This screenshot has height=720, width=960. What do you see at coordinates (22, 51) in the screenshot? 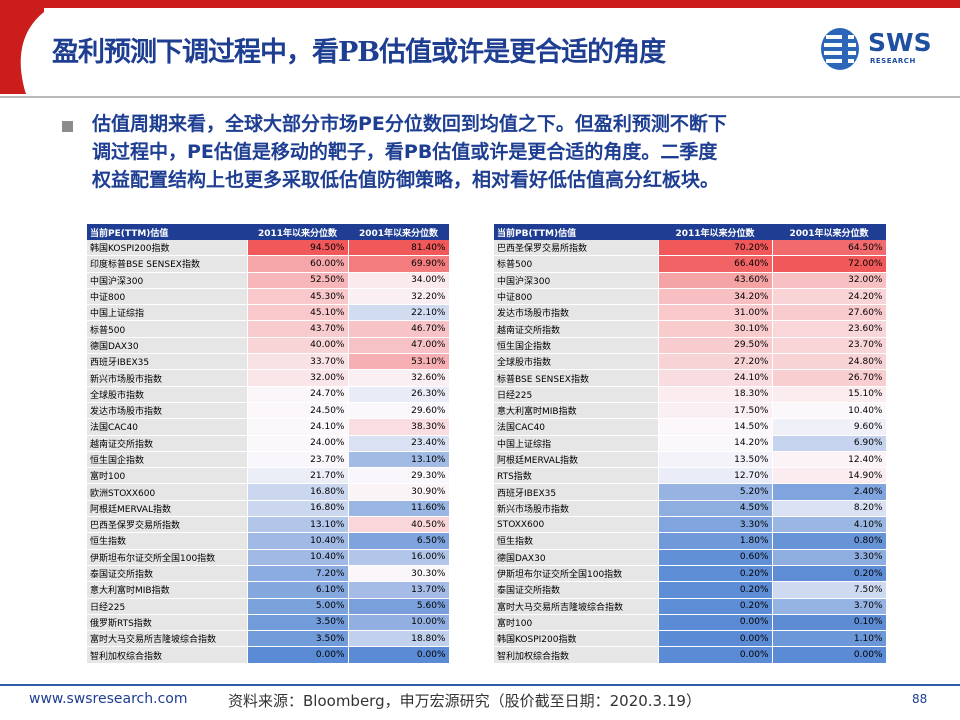
I see `title-accent-swoosh` at bounding box center [22, 51].